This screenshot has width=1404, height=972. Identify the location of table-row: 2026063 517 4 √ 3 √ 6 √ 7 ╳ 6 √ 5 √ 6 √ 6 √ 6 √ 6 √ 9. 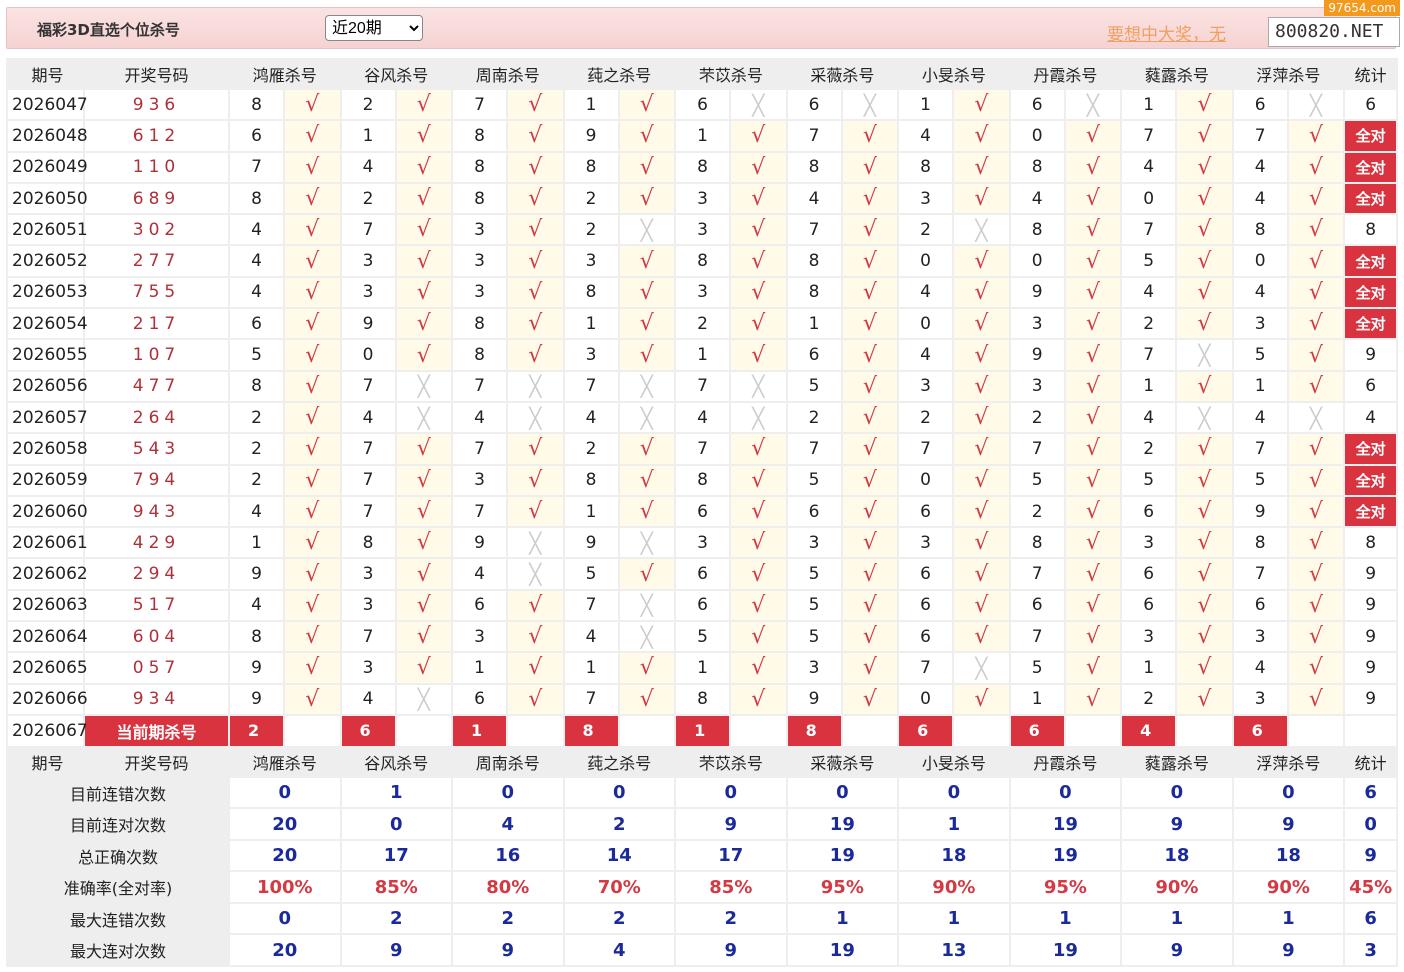
(702, 605).